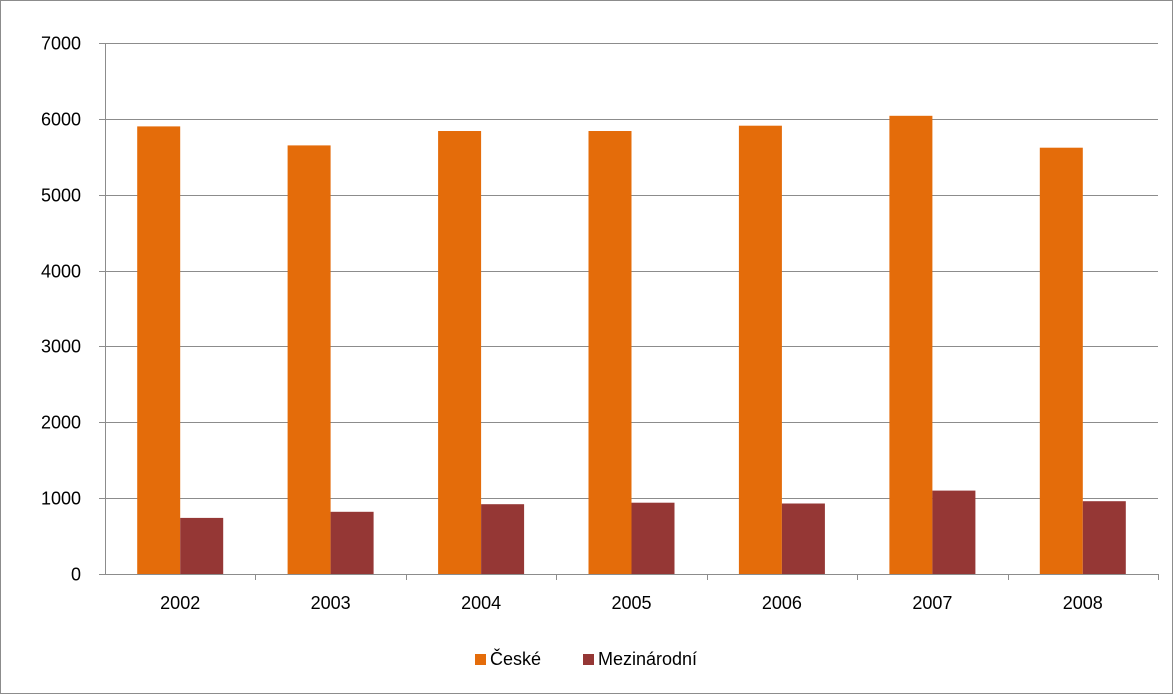 Image resolution: width=1174 pixels, height=695 pixels. I want to click on x-tick-label: 2008, so click(1083, 603).